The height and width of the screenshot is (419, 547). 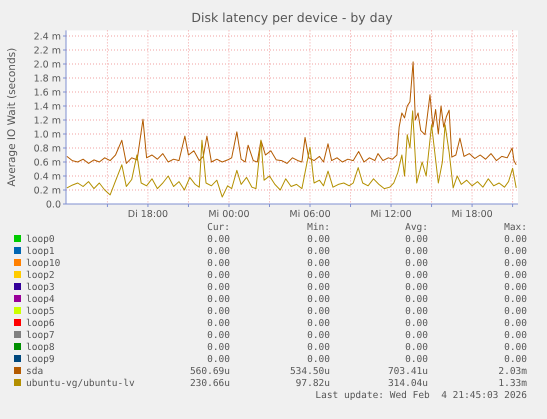 What do you see at coordinates (408, 383) in the screenshot?
I see `text: 314.04u` at bounding box center [408, 383].